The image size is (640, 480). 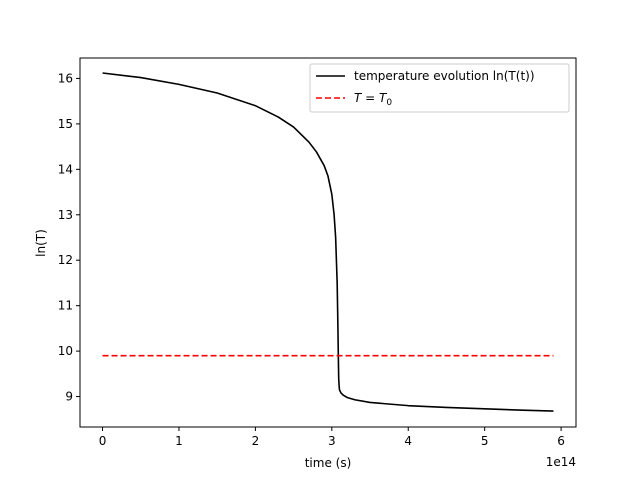 I want to click on legend-label-t0: T = T0, so click(x=373, y=99).